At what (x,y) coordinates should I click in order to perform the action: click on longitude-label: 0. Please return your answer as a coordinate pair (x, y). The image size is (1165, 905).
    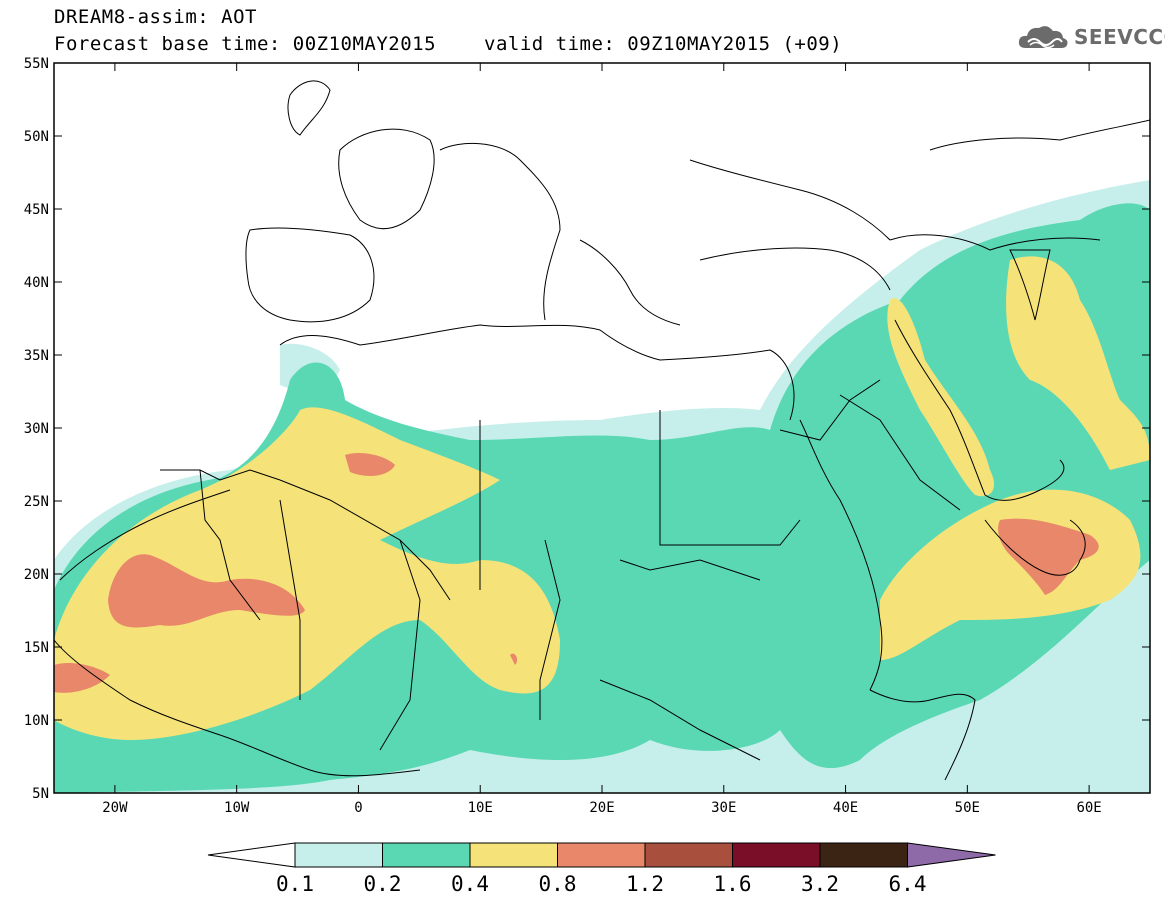
    Looking at the image, I should click on (358, 808).